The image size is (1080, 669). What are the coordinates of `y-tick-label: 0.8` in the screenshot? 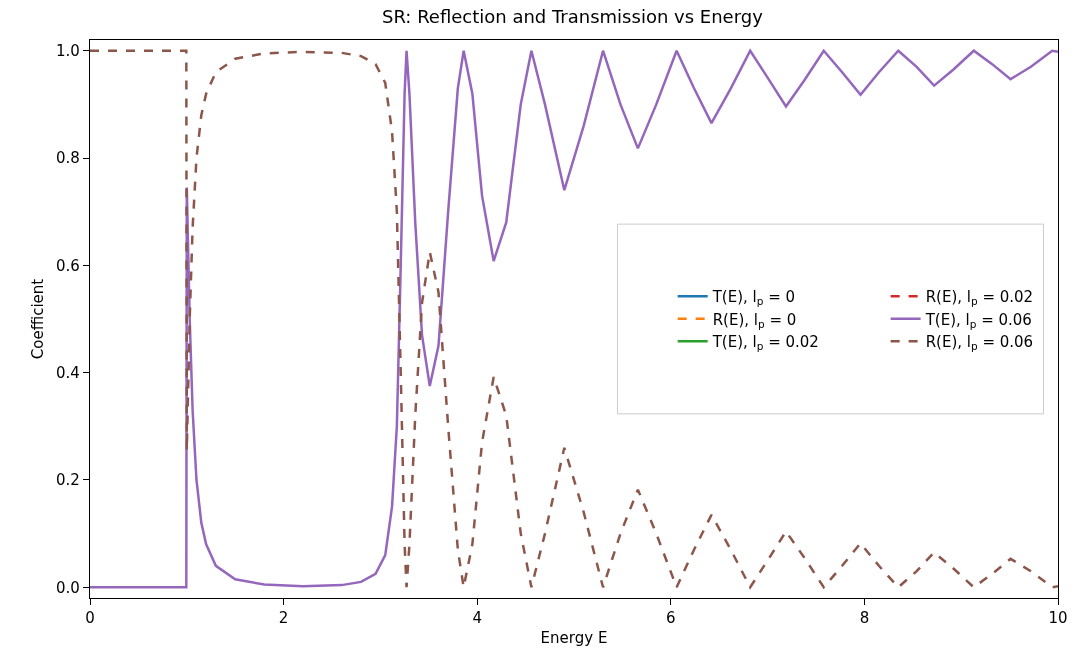 It's located at (68, 158).